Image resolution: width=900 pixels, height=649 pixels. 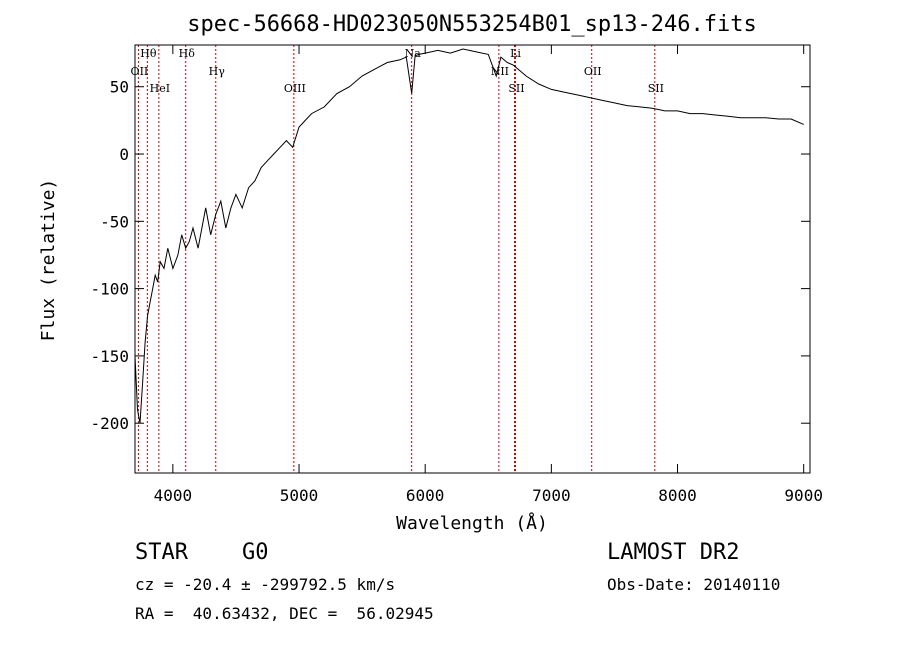 I want to click on spectral-line-label: Na, so click(x=413, y=53).